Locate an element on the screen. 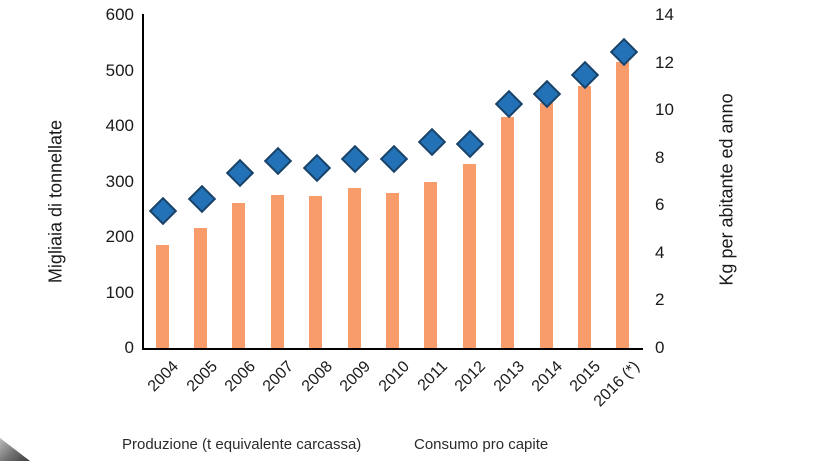 This screenshot has height=461, width=820. right-axis-tick: 6 is located at coordinates (660, 205).